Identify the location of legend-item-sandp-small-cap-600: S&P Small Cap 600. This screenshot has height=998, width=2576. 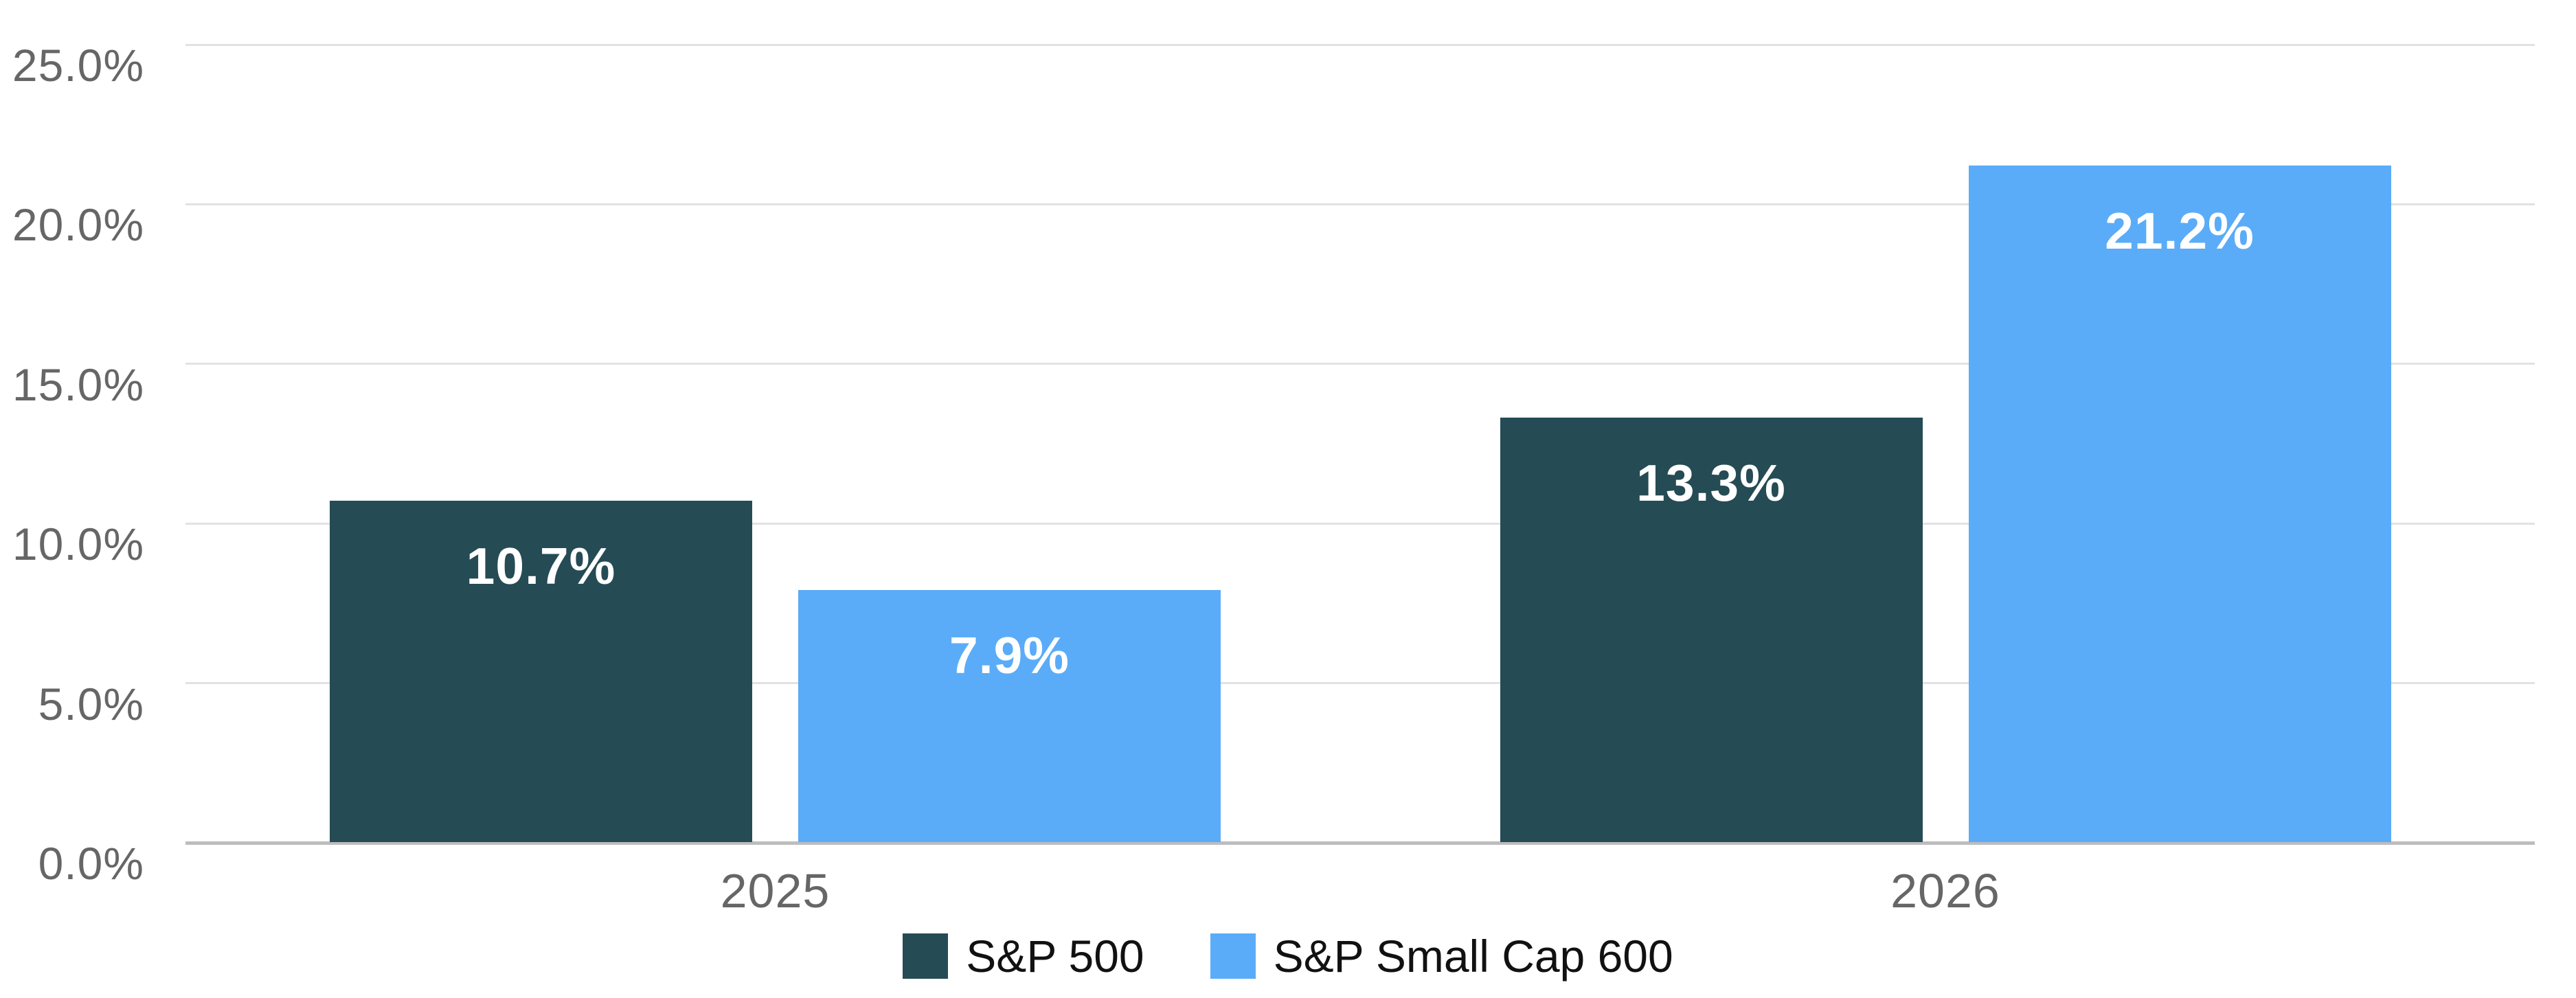
(1441, 956).